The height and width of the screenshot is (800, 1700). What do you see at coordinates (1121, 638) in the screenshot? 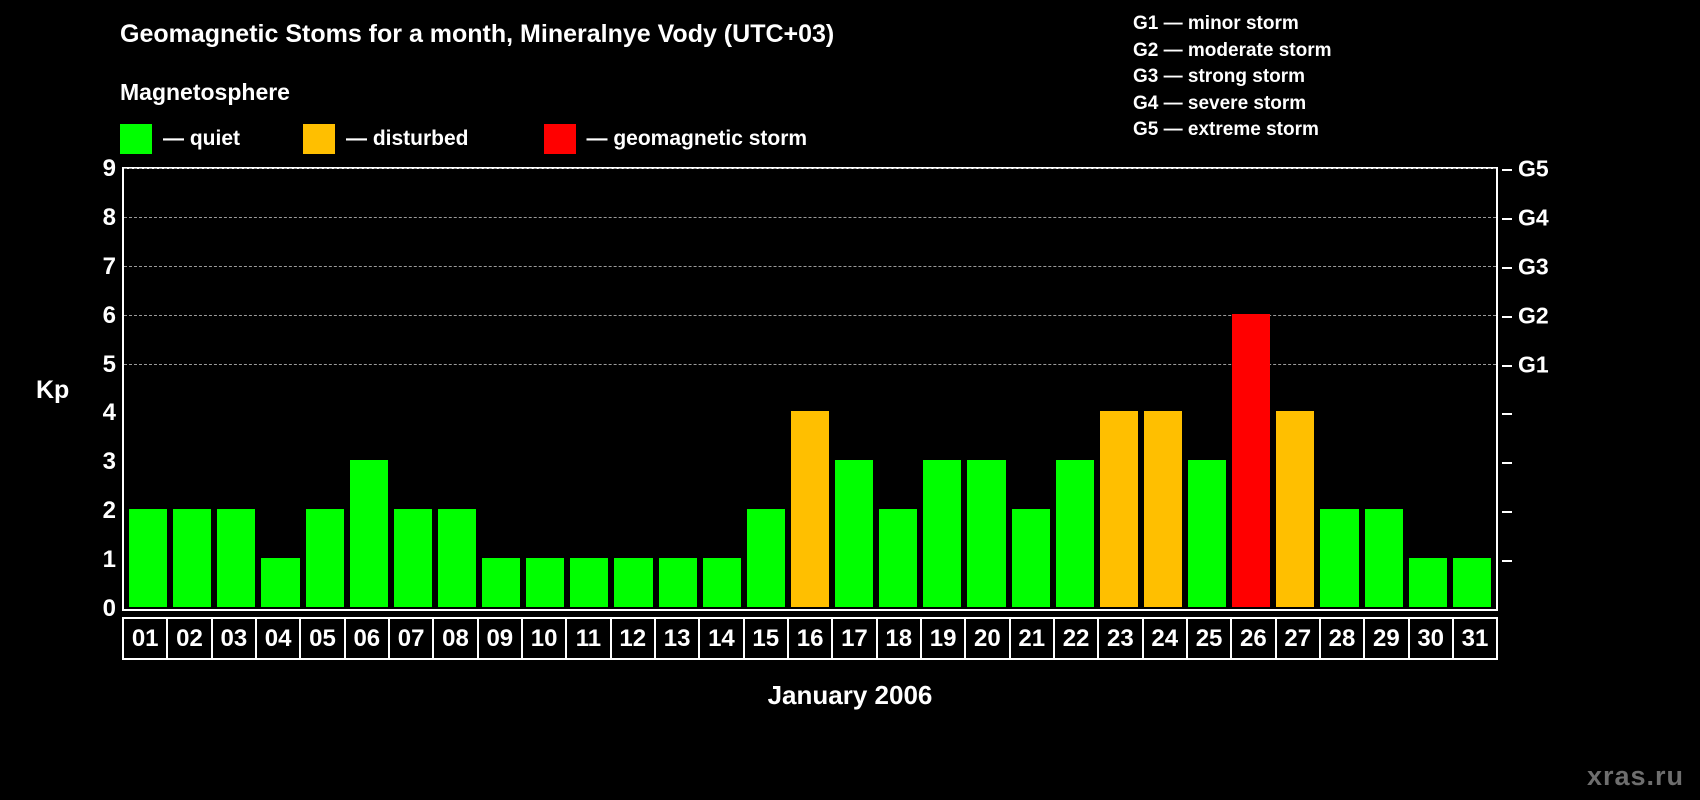
I see `day-label-23: 23` at bounding box center [1121, 638].